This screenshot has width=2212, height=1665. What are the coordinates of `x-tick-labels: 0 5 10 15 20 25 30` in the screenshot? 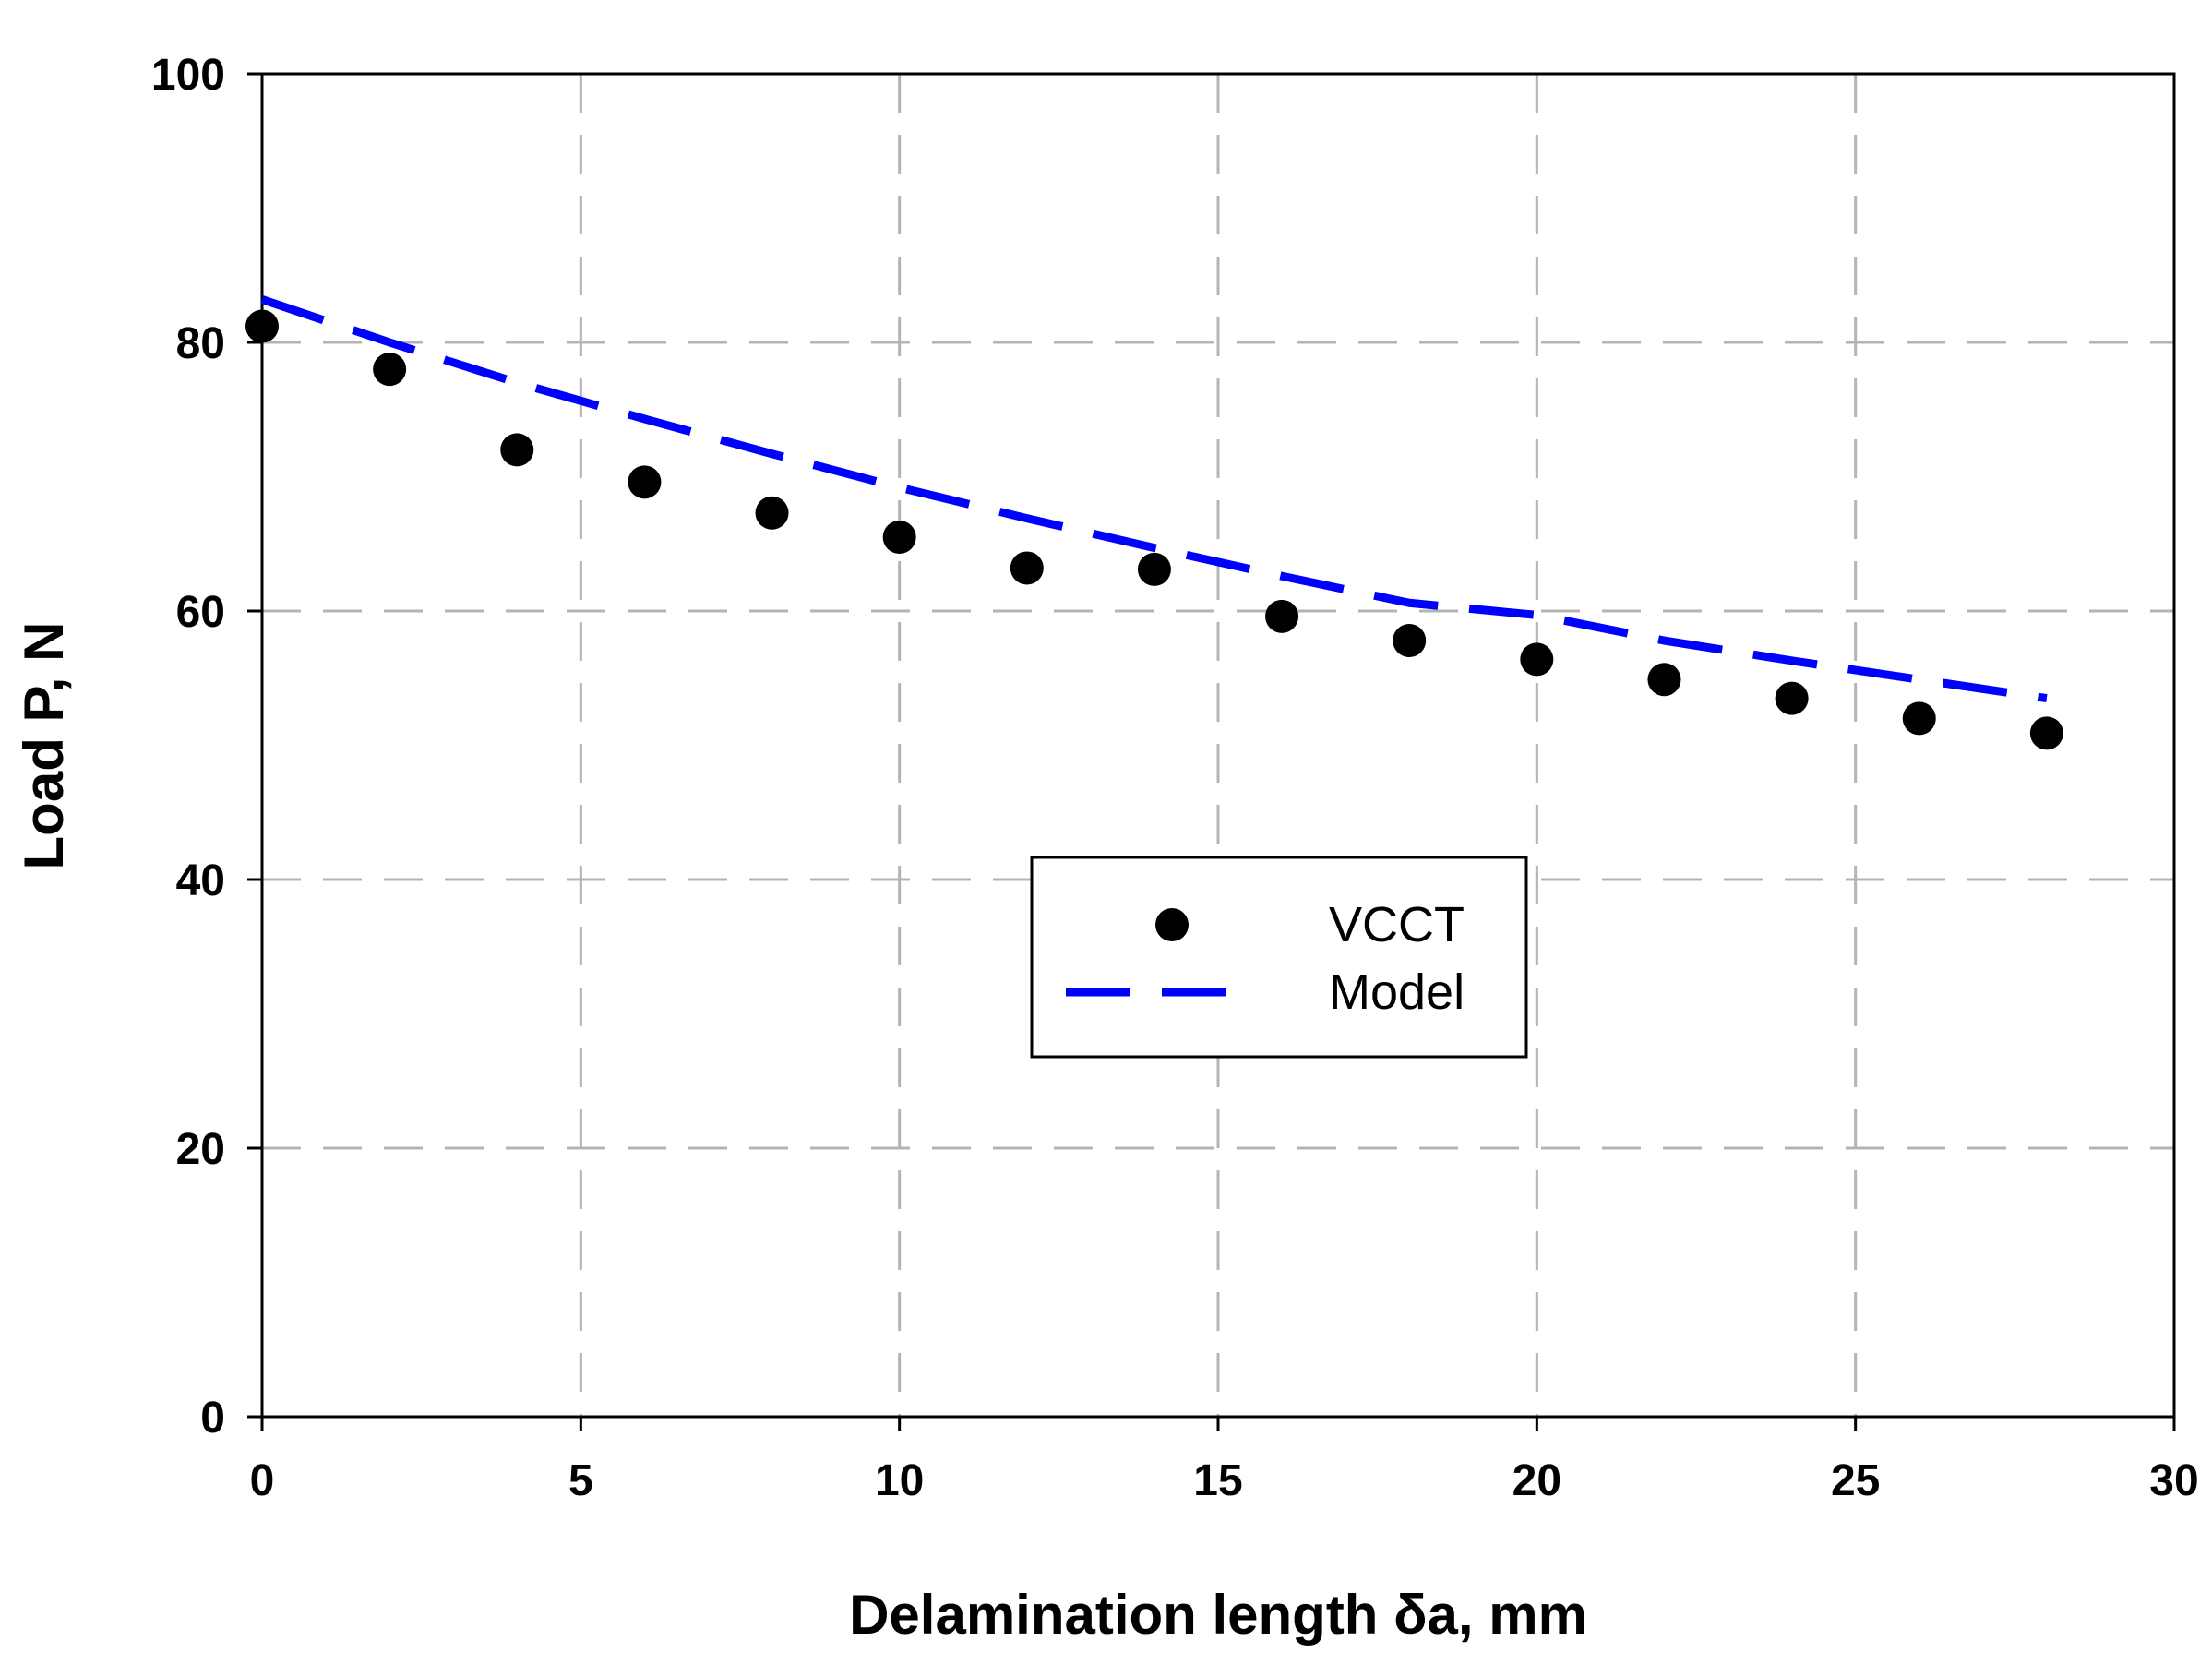 It's located at (1224, 1480).